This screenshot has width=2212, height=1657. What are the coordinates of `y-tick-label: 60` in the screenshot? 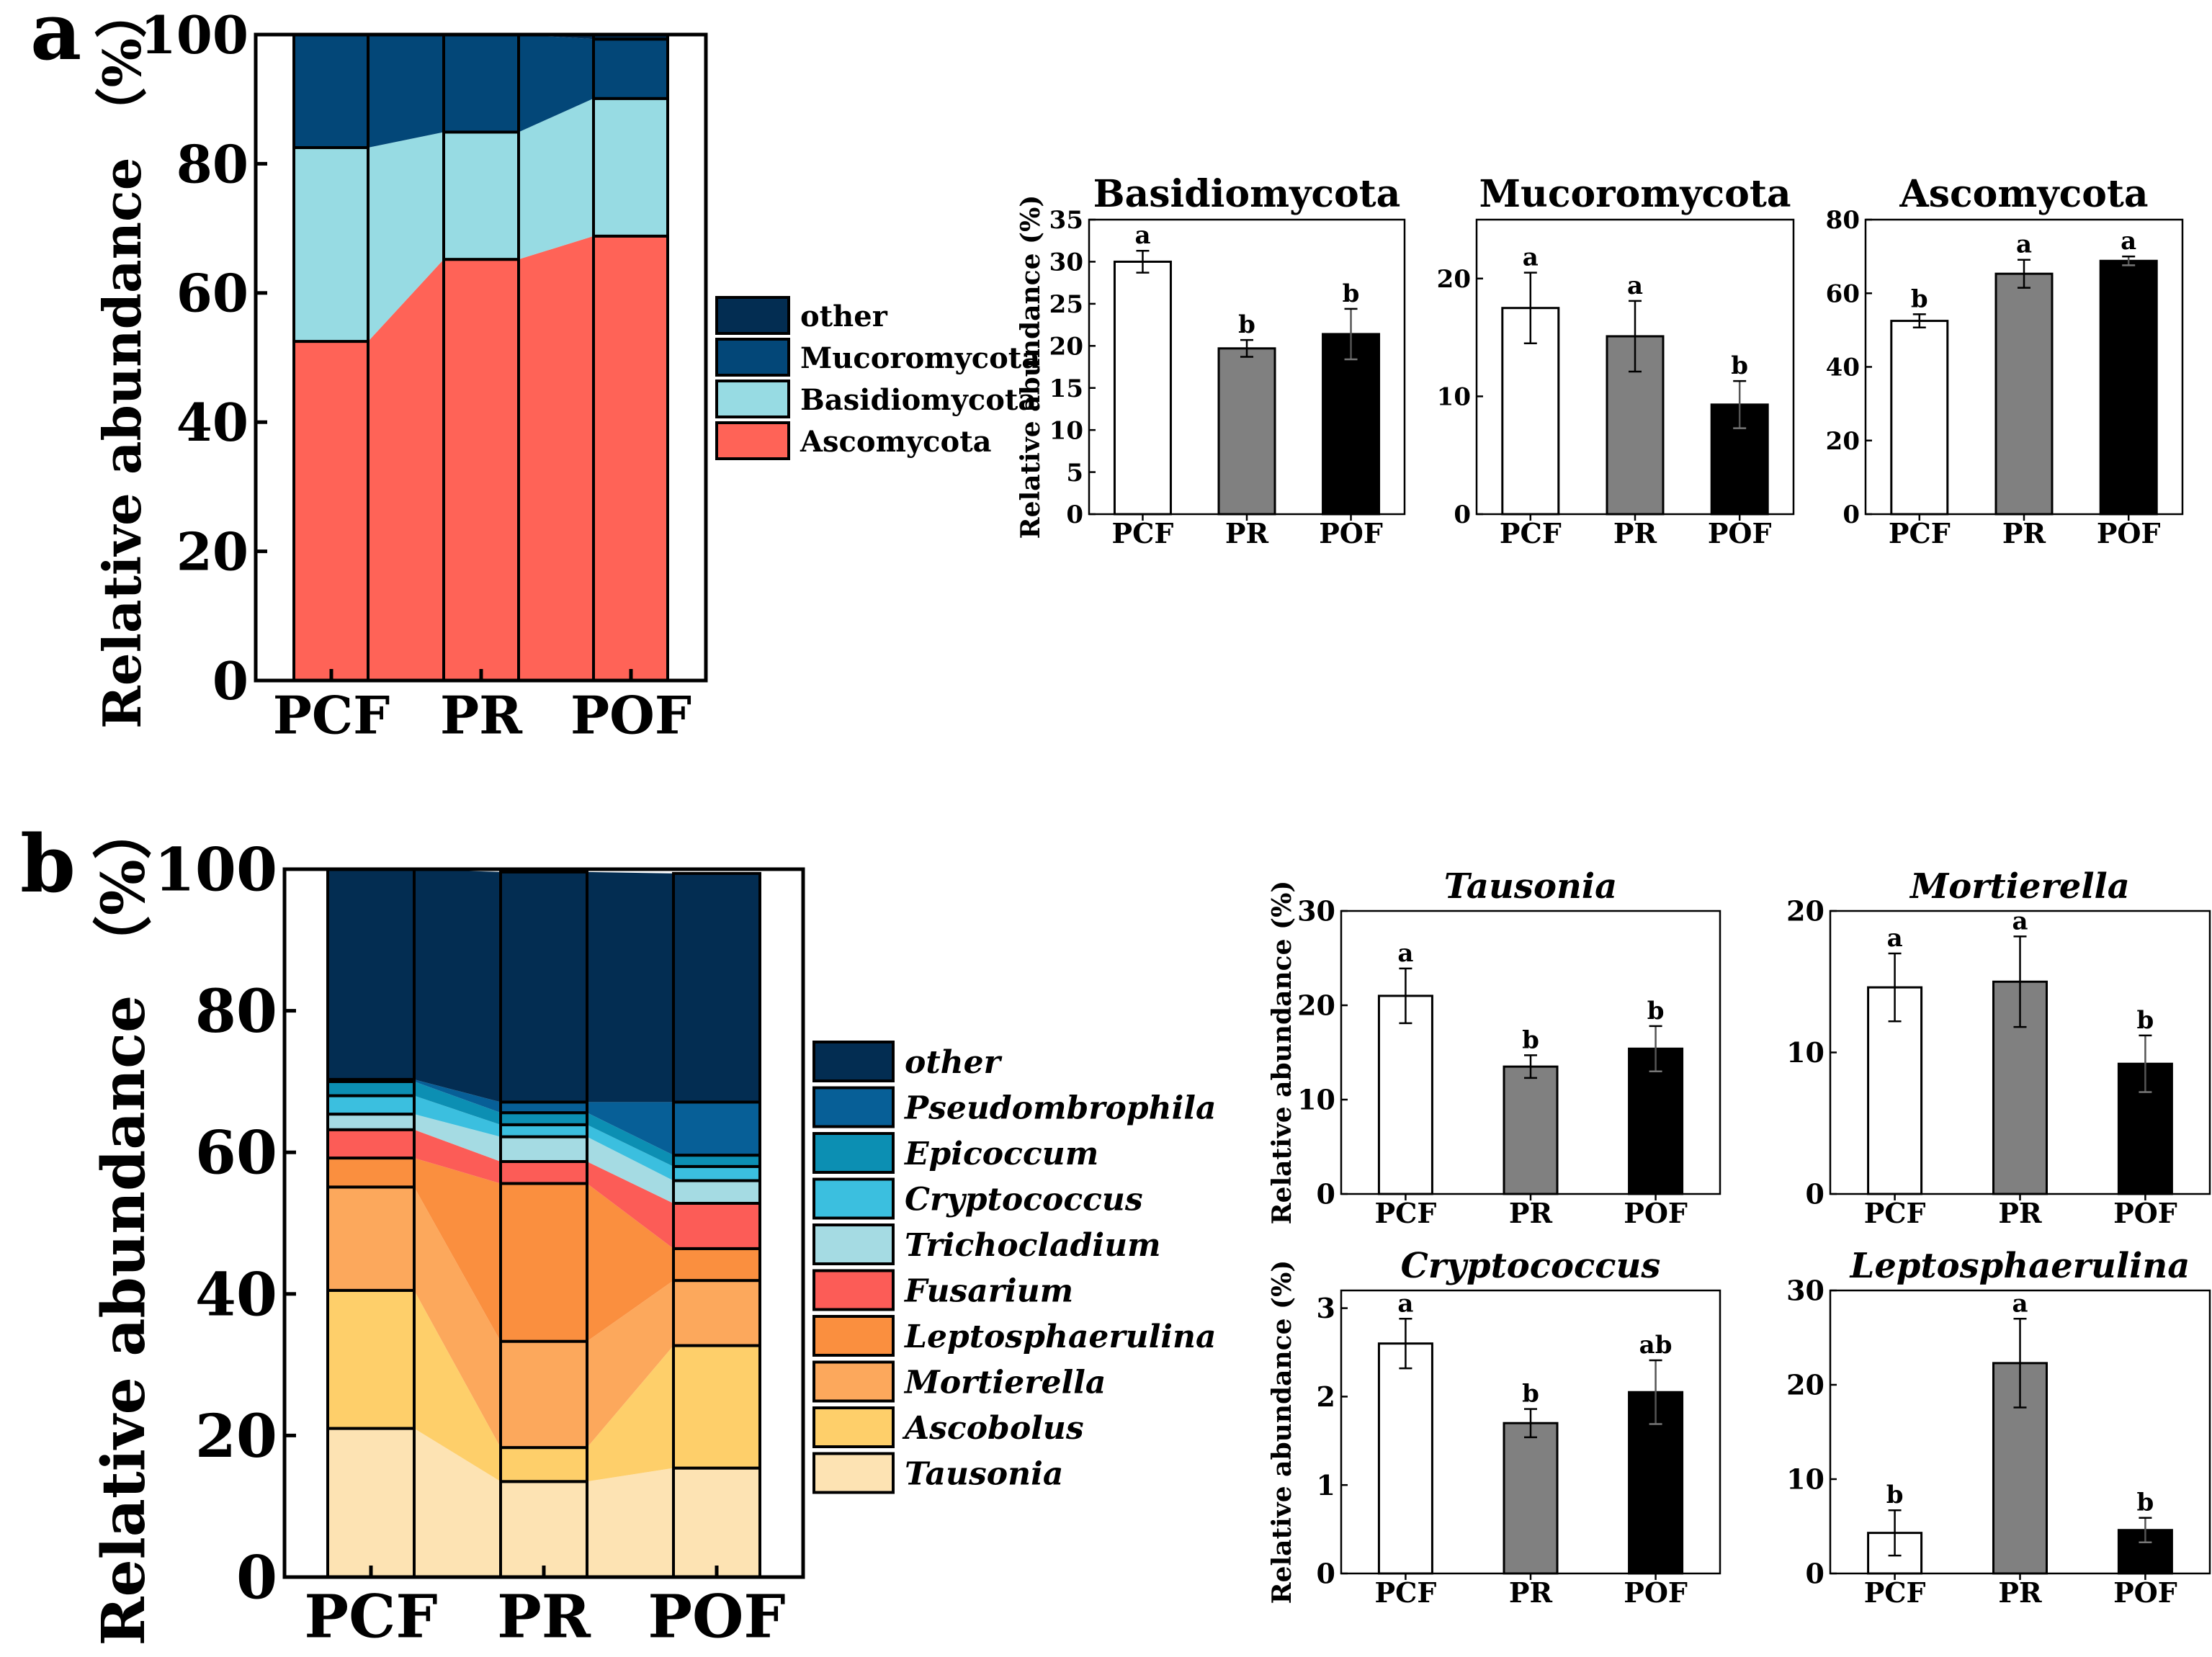 It's located at (1843, 293).